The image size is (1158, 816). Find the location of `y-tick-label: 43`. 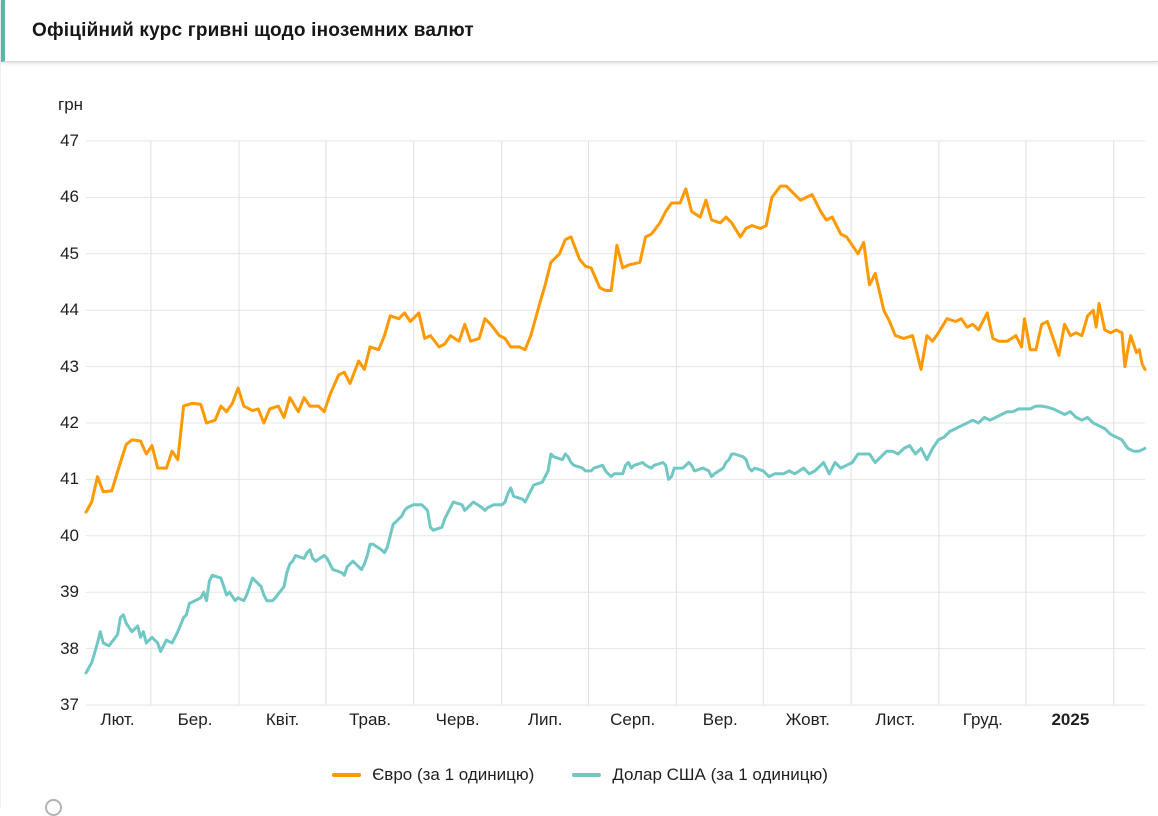

y-tick-label: 43 is located at coordinates (69, 366).